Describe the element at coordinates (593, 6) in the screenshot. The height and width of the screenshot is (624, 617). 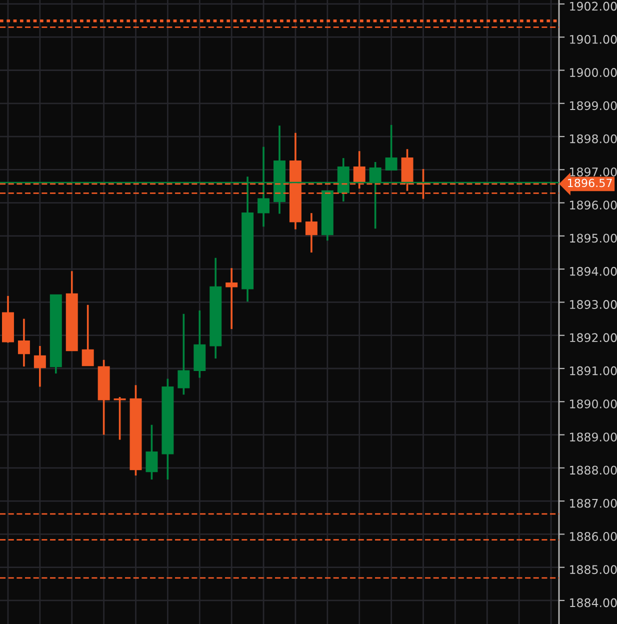
I see `y-tick-label: 1902.00` at that location.